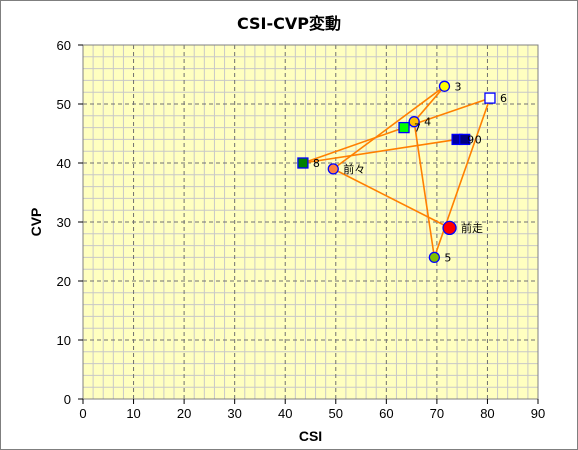 The width and height of the screenshot is (578, 450). I want to click on point-label: 9, so click(470, 139).